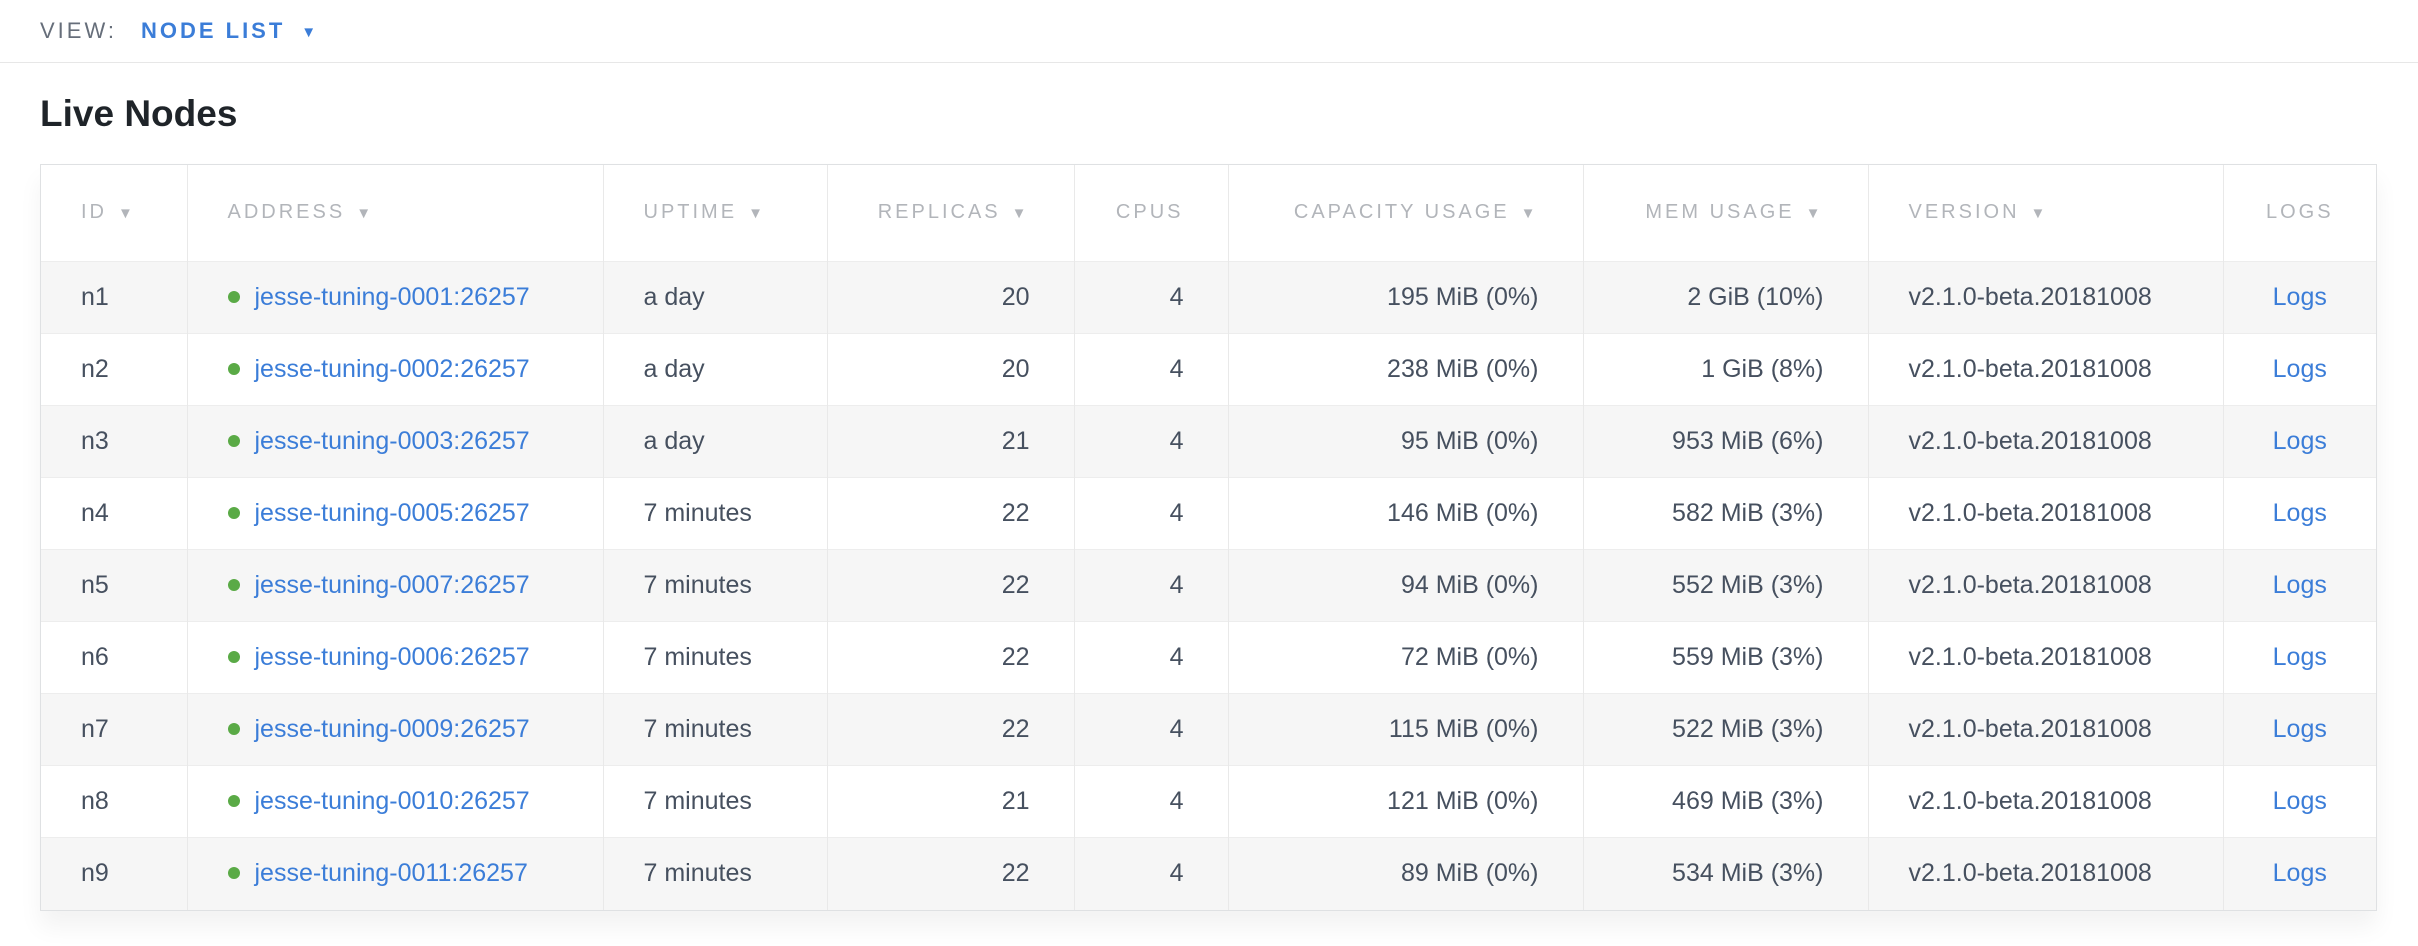  Describe the element at coordinates (1469, 873) in the screenshot. I see `node-capacity: 89 MiB (0%)` at that location.